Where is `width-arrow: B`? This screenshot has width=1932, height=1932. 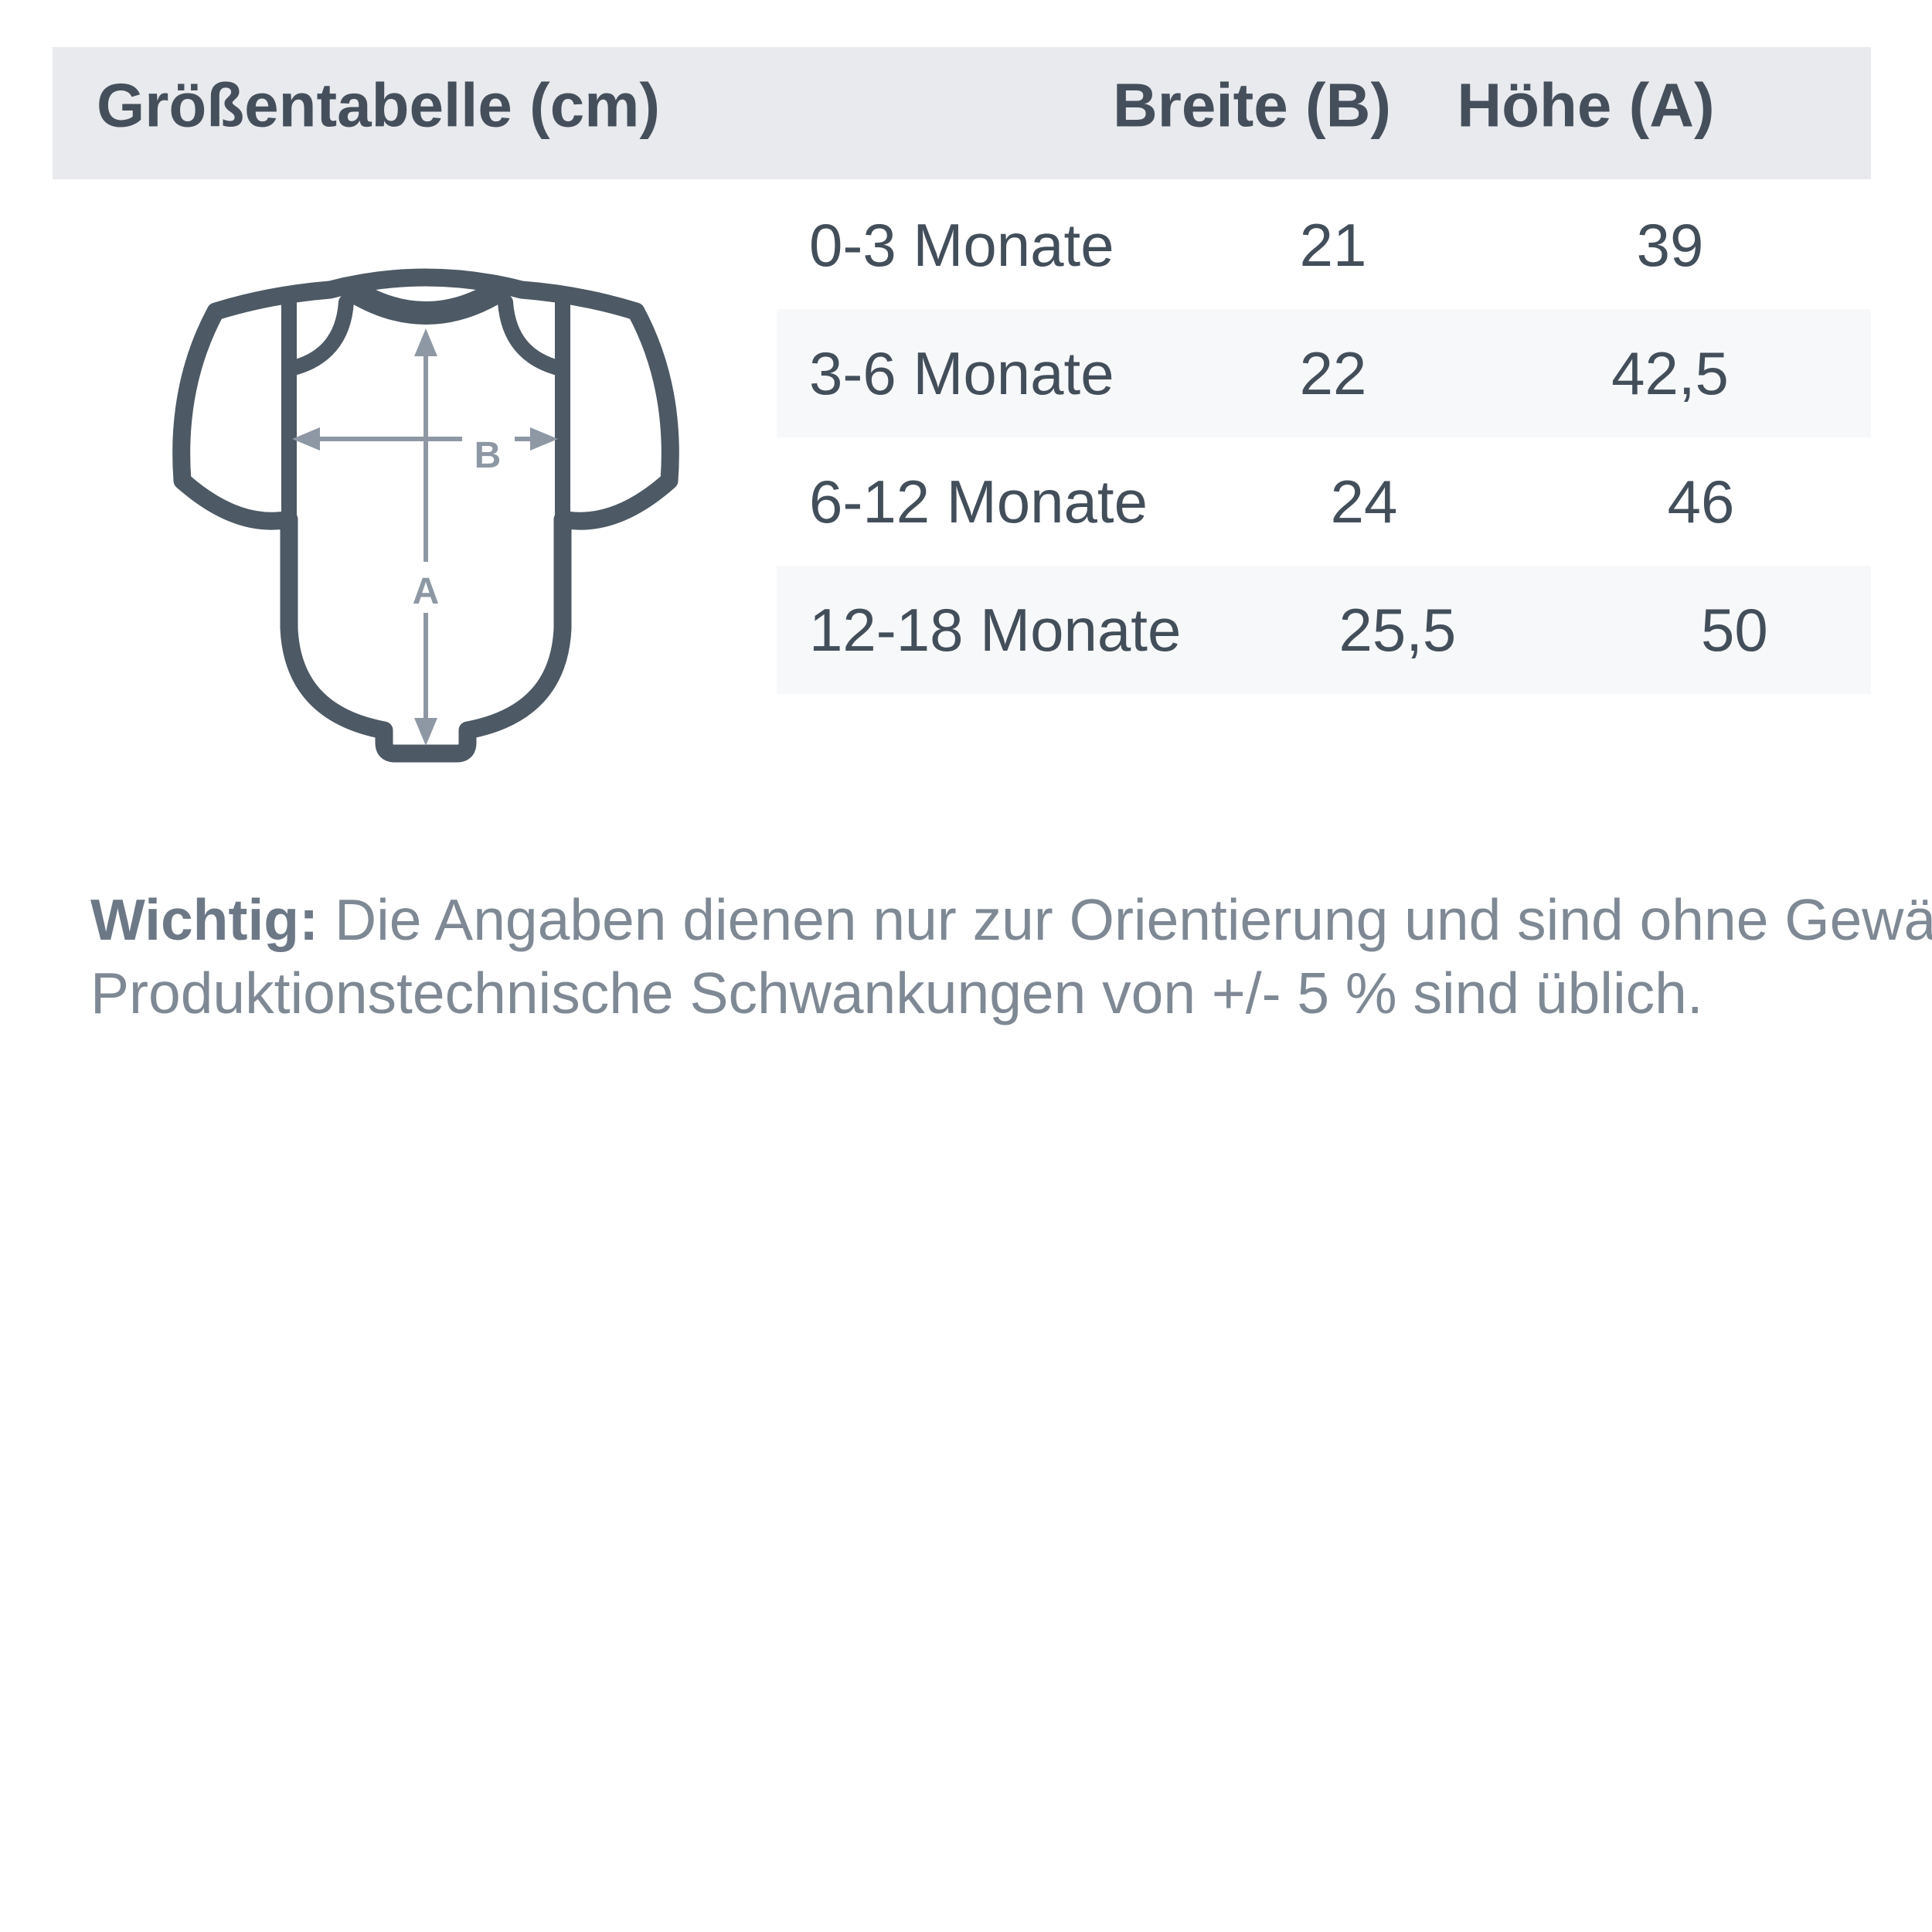
width-arrow: B is located at coordinates (425, 452).